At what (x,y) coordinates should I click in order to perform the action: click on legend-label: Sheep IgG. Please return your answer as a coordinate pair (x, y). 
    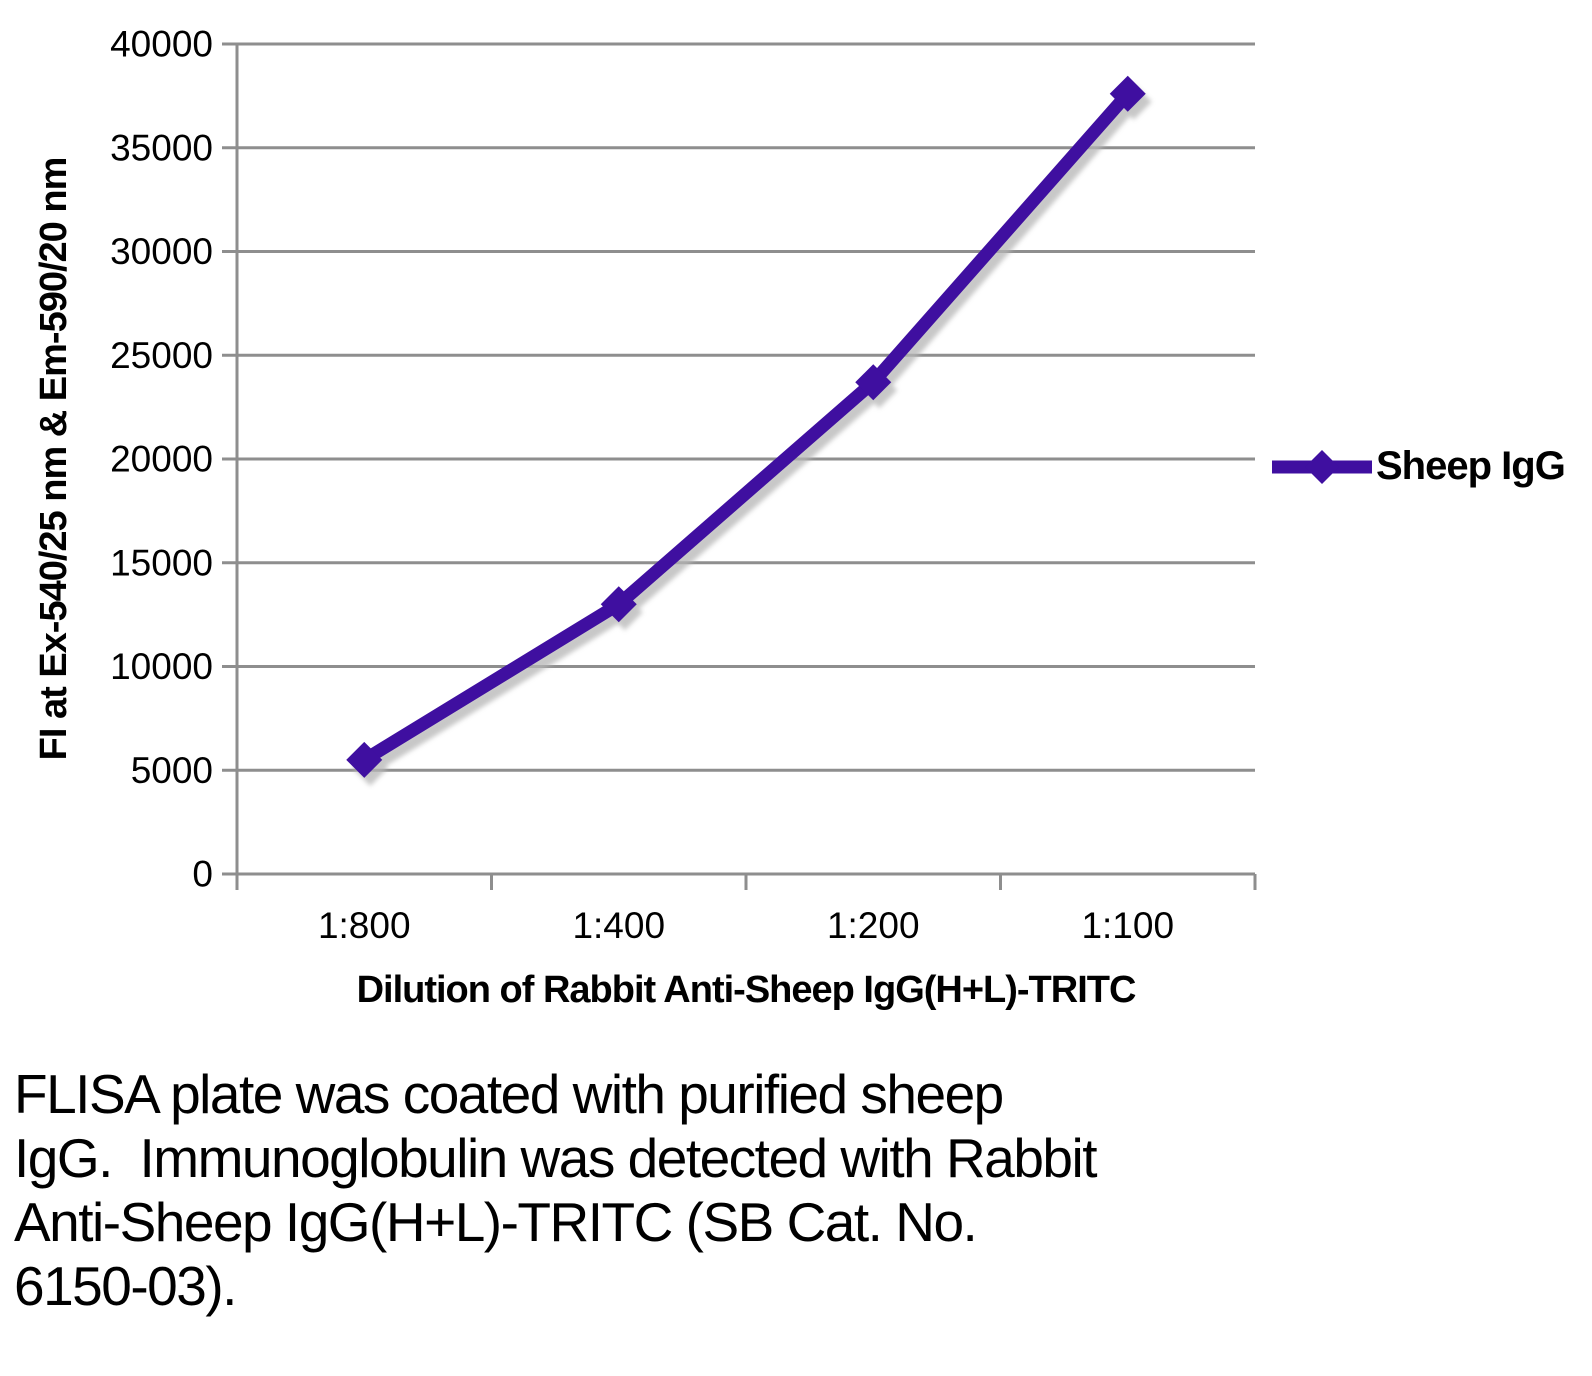
    Looking at the image, I should click on (1471, 466).